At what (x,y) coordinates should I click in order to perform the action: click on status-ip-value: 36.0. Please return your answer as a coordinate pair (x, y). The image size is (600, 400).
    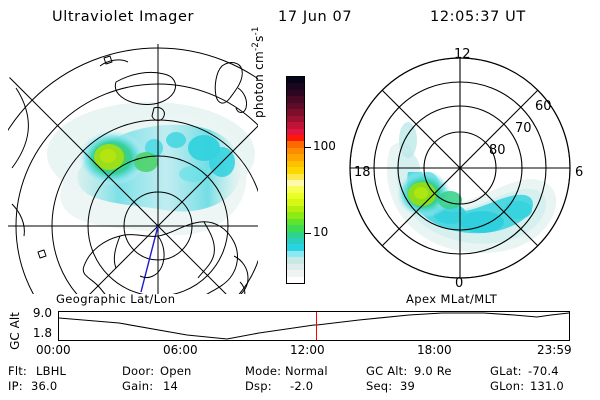
    Looking at the image, I should click on (44, 386).